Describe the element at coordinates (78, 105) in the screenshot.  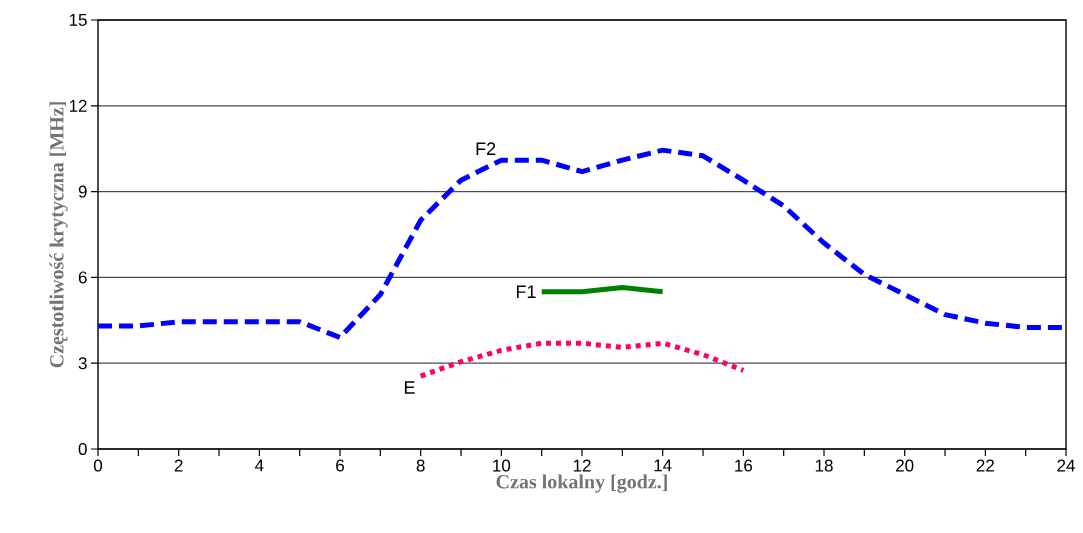
I see `y-tick-label: 12` at that location.